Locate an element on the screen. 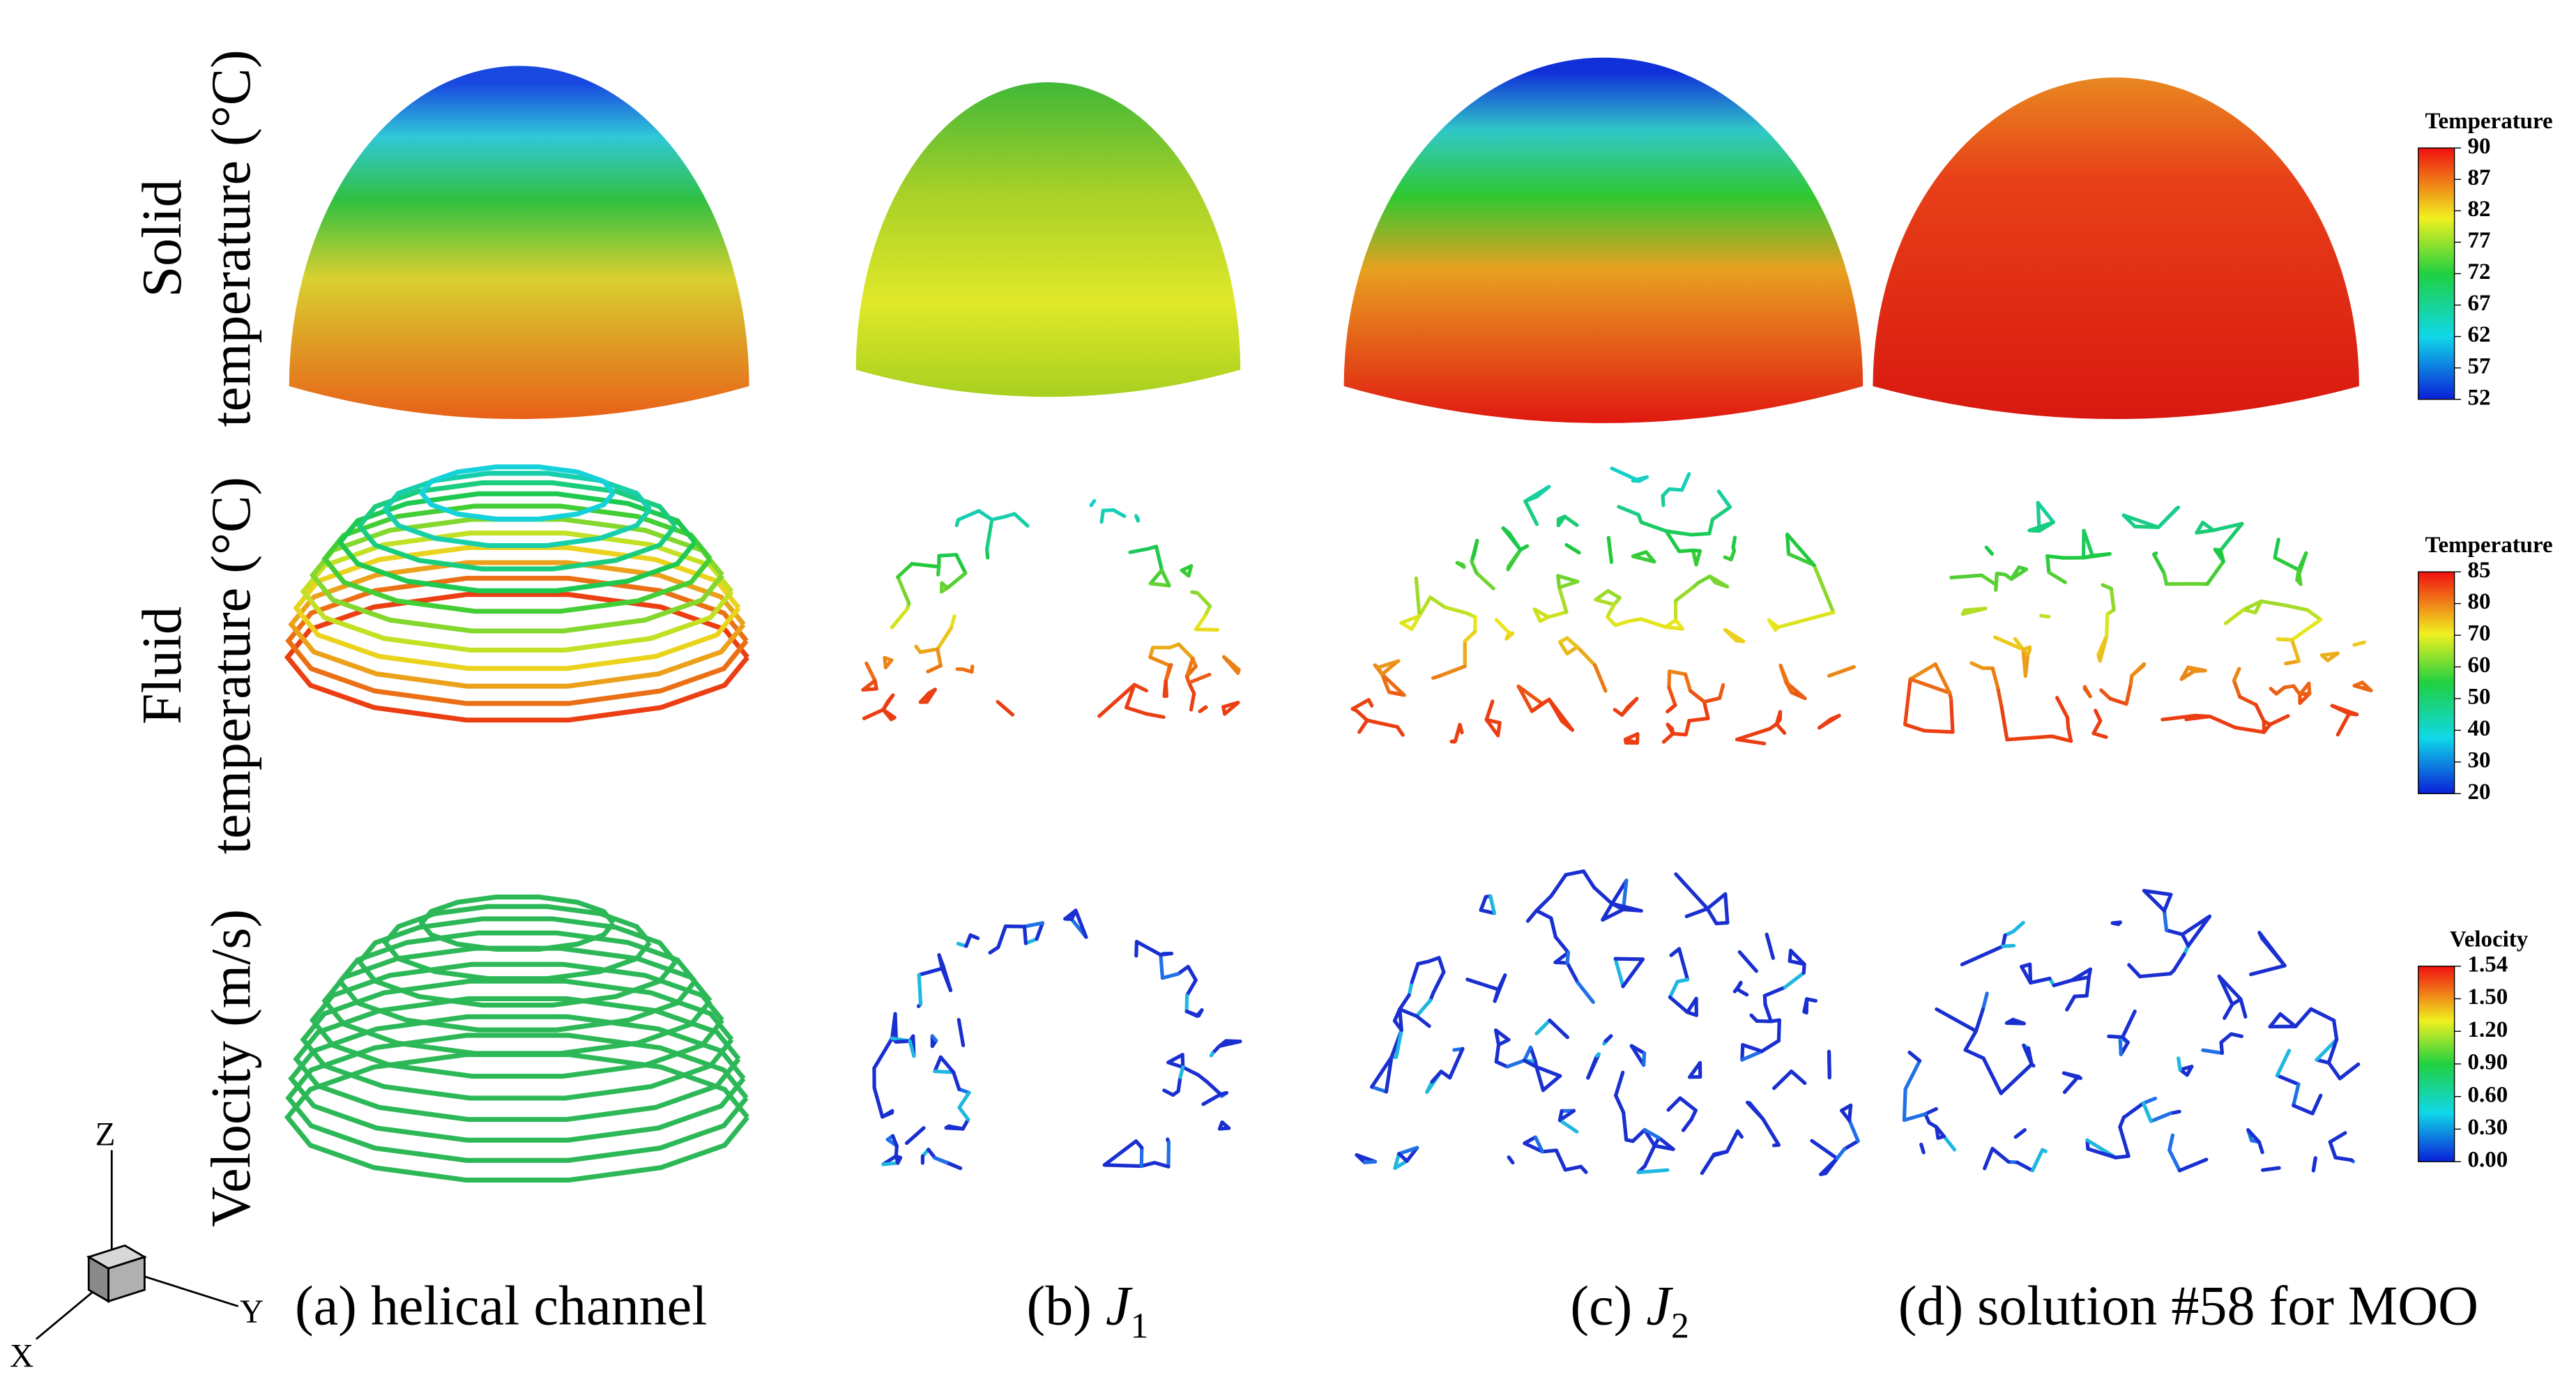 The image size is (2576, 1377). caption: (d) solution #58 for MOO is located at coordinates (2188, 1306).